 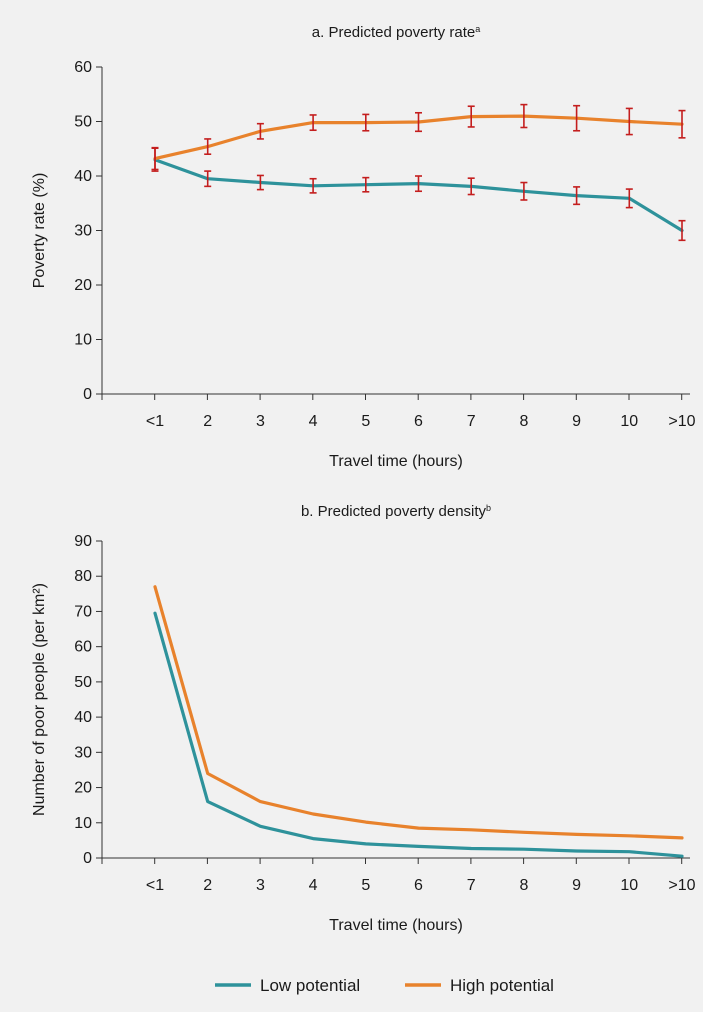 I want to click on y-axis-title: Poverty rate (%), so click(x=39, y=231).